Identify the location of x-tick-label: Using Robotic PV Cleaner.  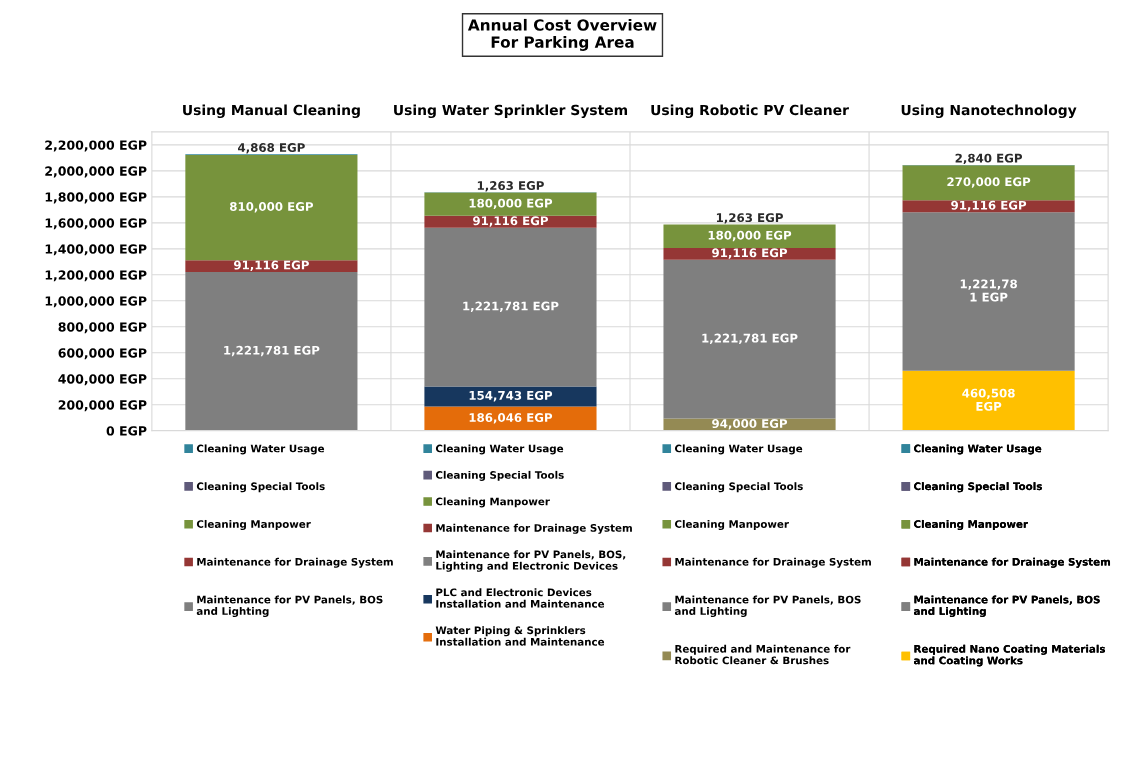
(750, 111).